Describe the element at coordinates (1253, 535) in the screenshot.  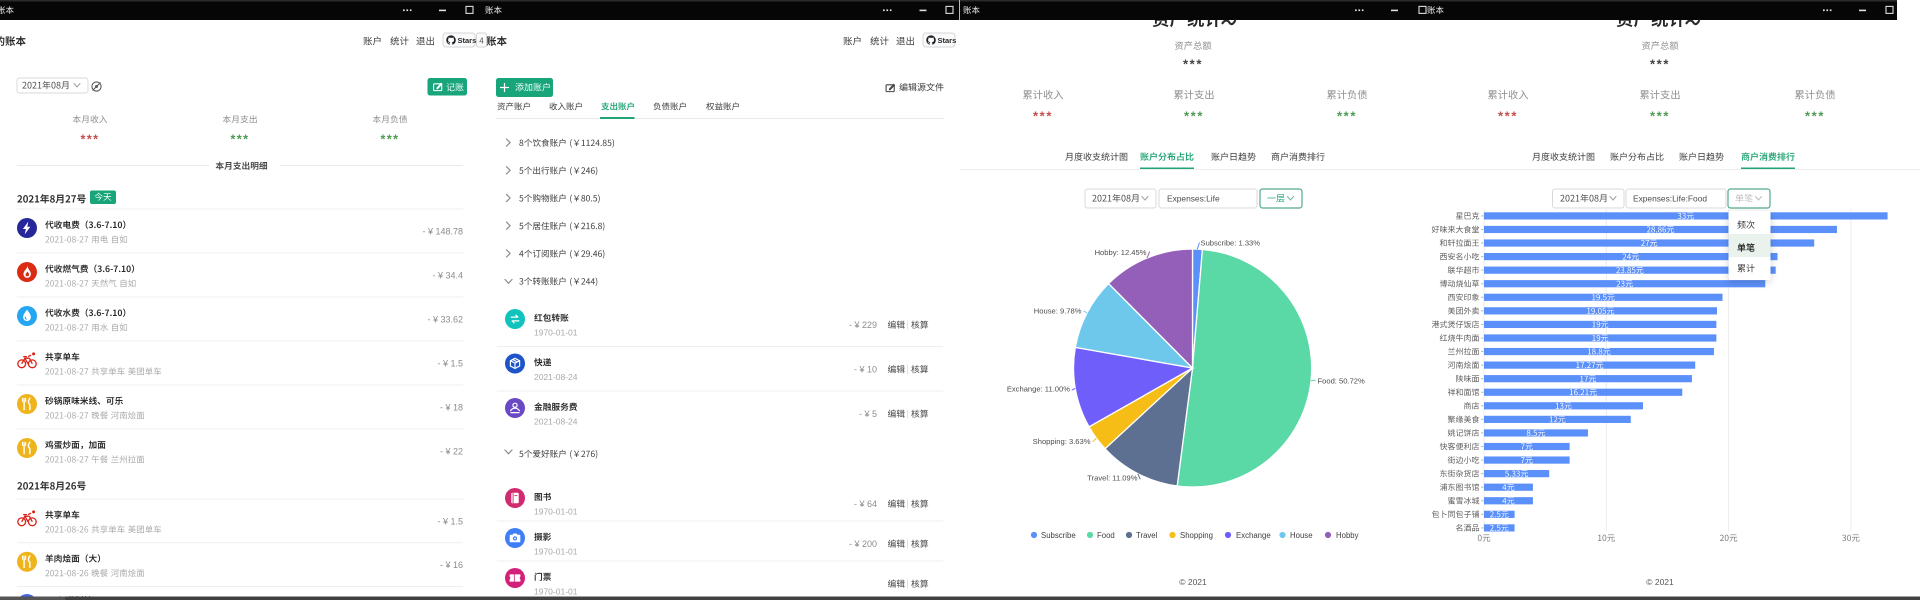
I see `svg-text: Exchange` at that location.